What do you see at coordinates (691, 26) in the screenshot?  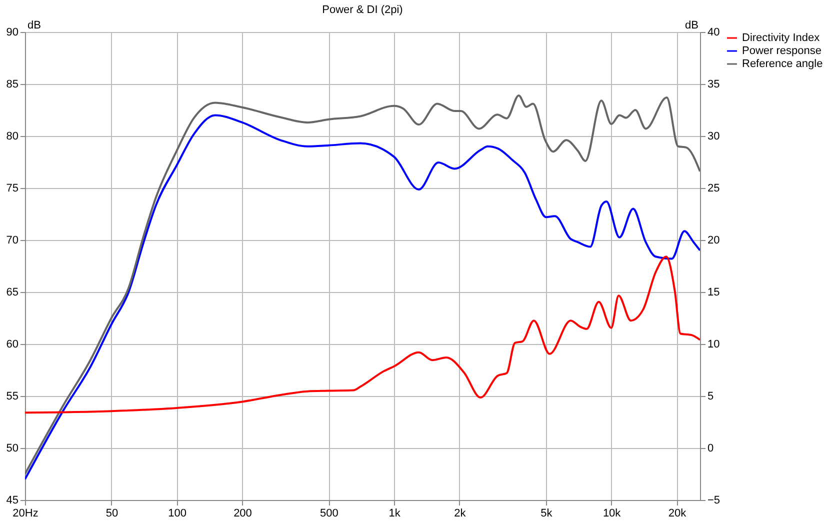 I see `y2-axis-title: dB` at bounding box center [691, 26].